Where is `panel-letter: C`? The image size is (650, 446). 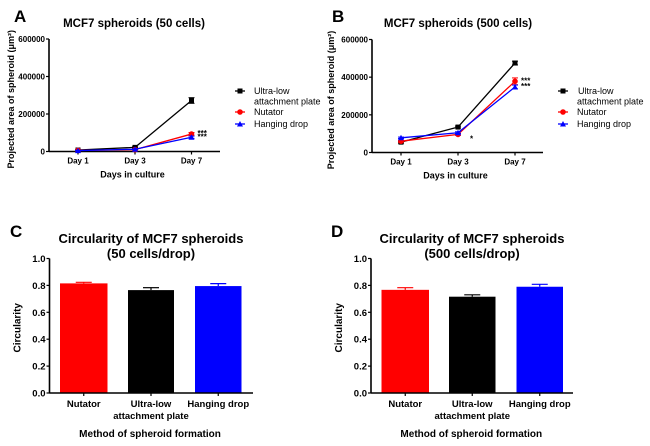
panel-letter: C is located at coordinates (16, 231).